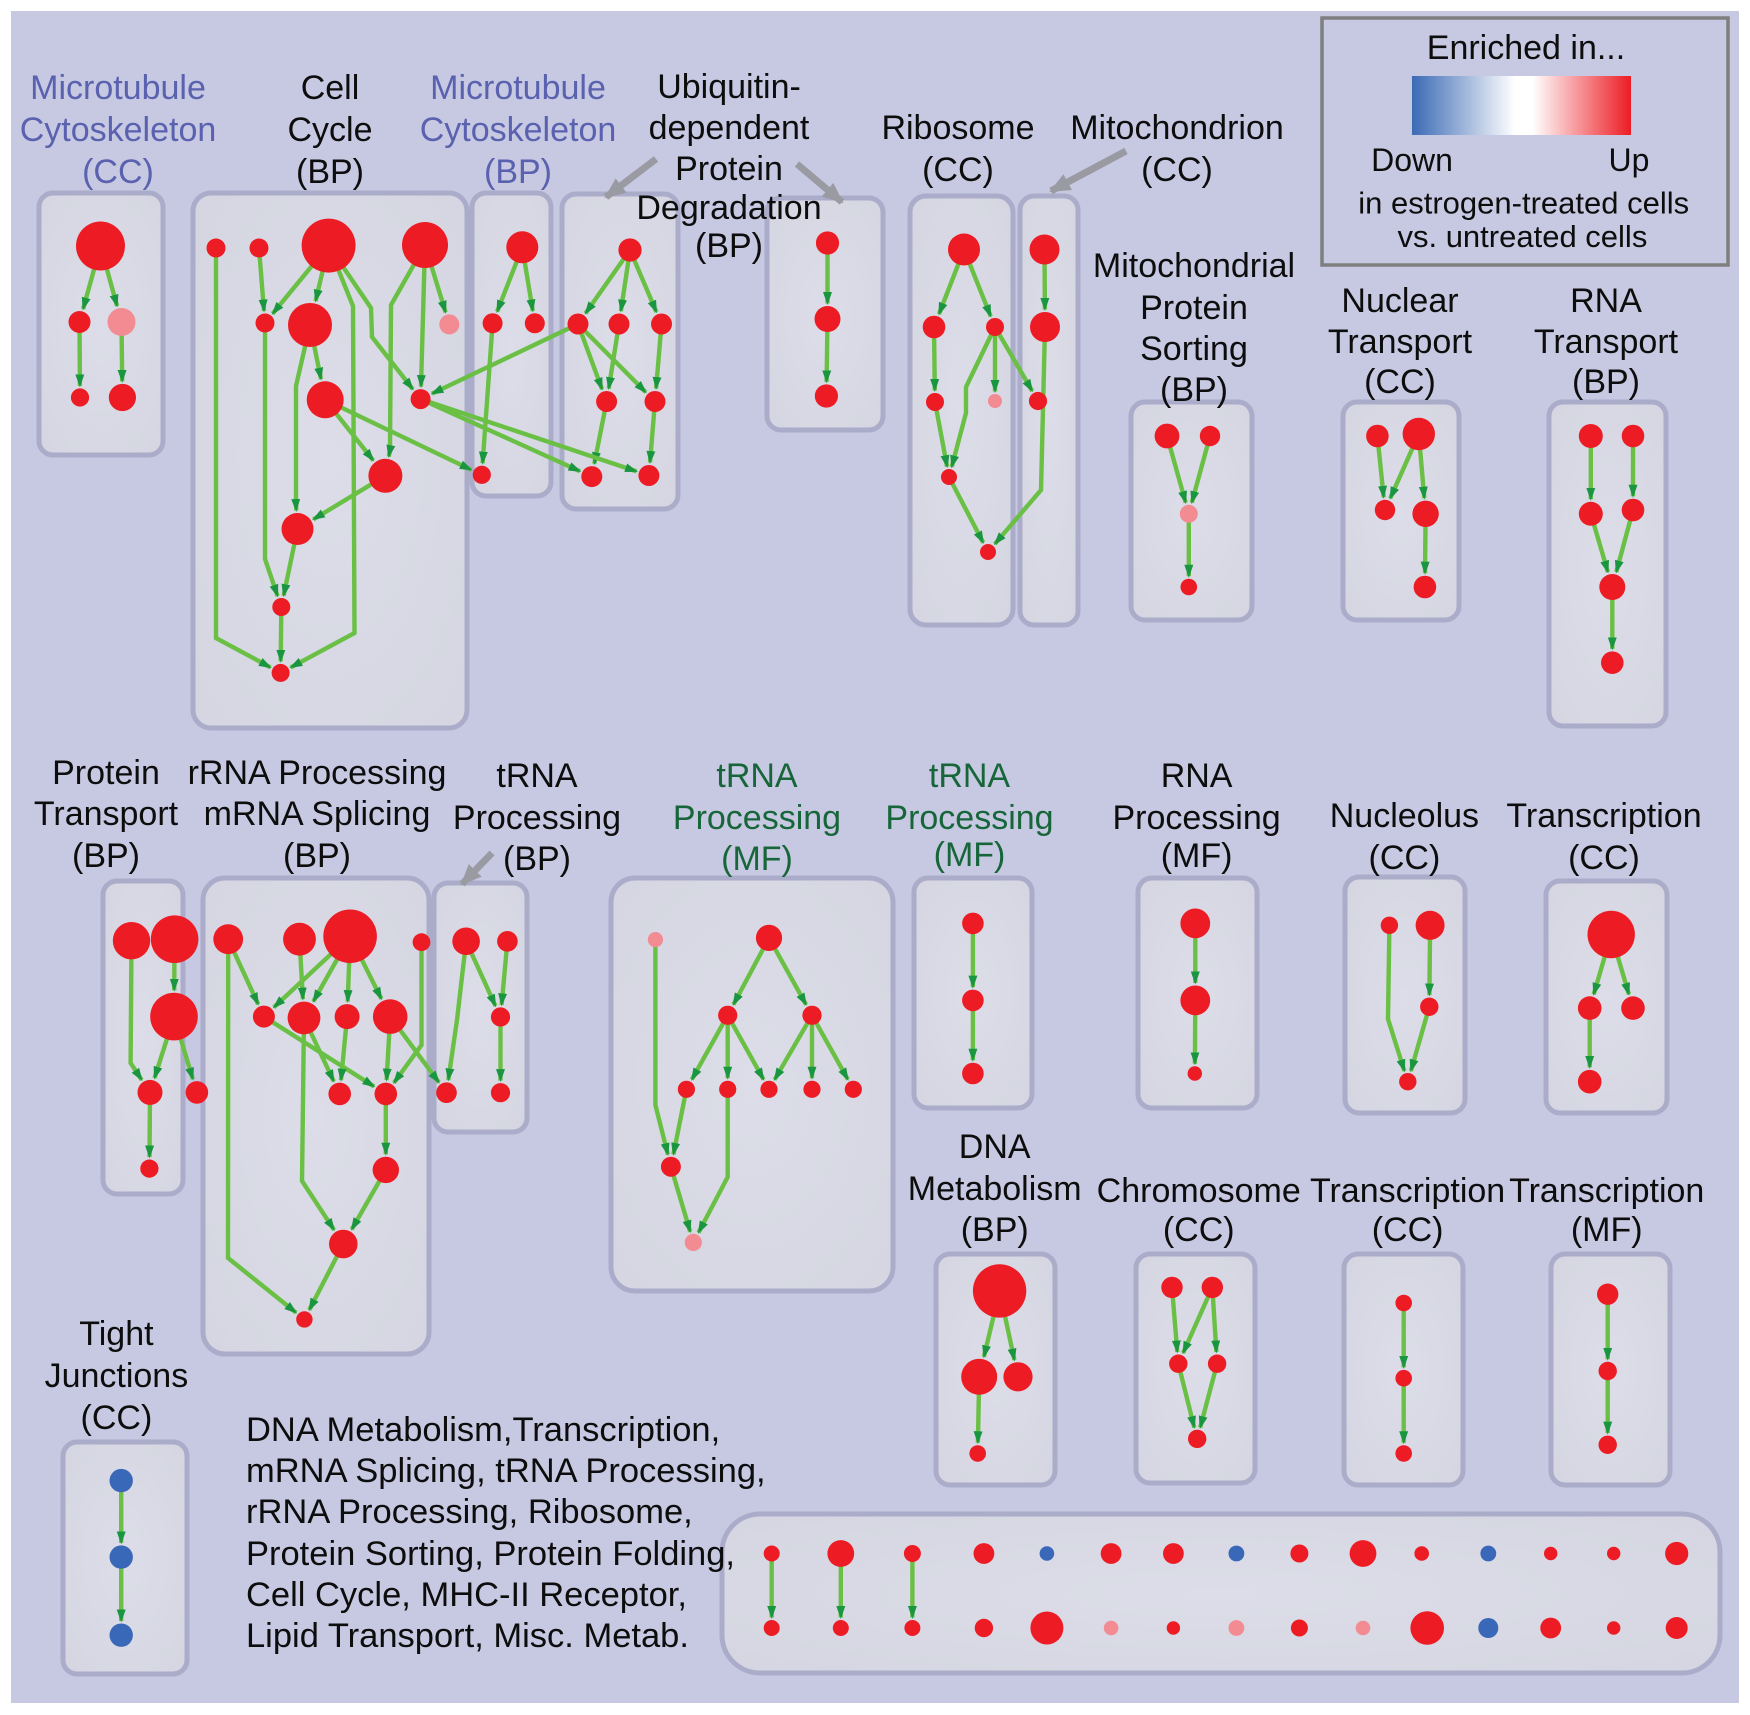 The width and height of the screenshot is (1750, 1715). What do you see at coordinates (317, 814) in the screenshot?
I see `svg-text: mRNA Splicing` at bounding box center [317, 814].